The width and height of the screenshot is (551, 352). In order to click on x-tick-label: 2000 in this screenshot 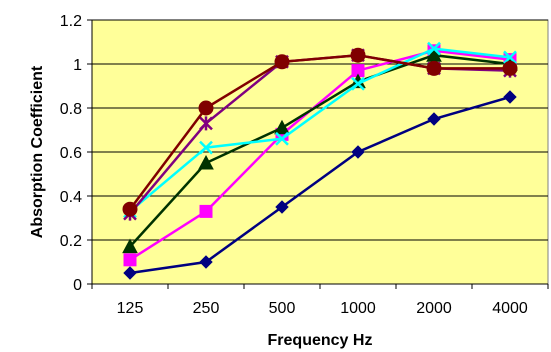, I will do `click(434, 308)`.